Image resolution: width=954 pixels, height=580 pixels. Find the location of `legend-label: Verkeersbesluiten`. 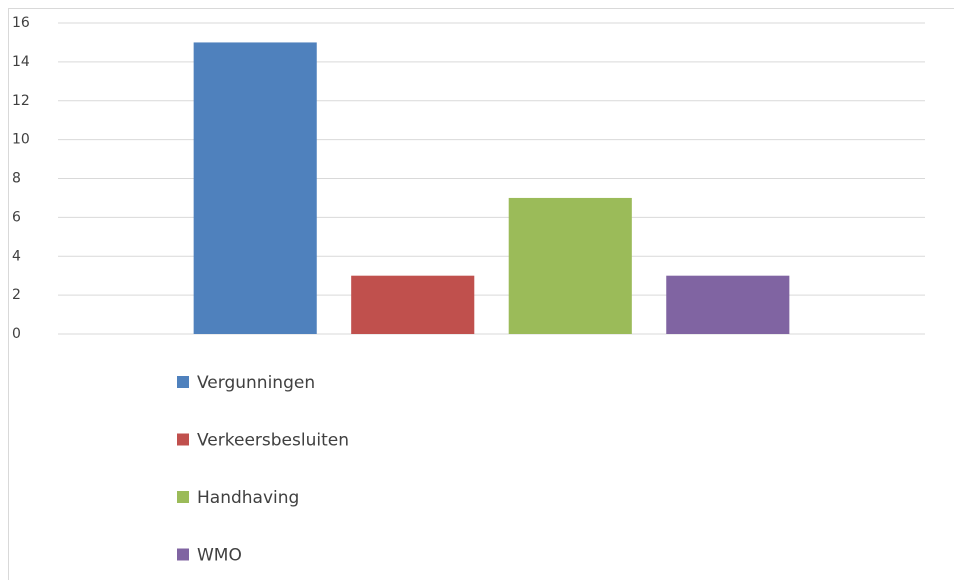

legend-label: Verkeersbesluiten is located at coordinates (273, 441).